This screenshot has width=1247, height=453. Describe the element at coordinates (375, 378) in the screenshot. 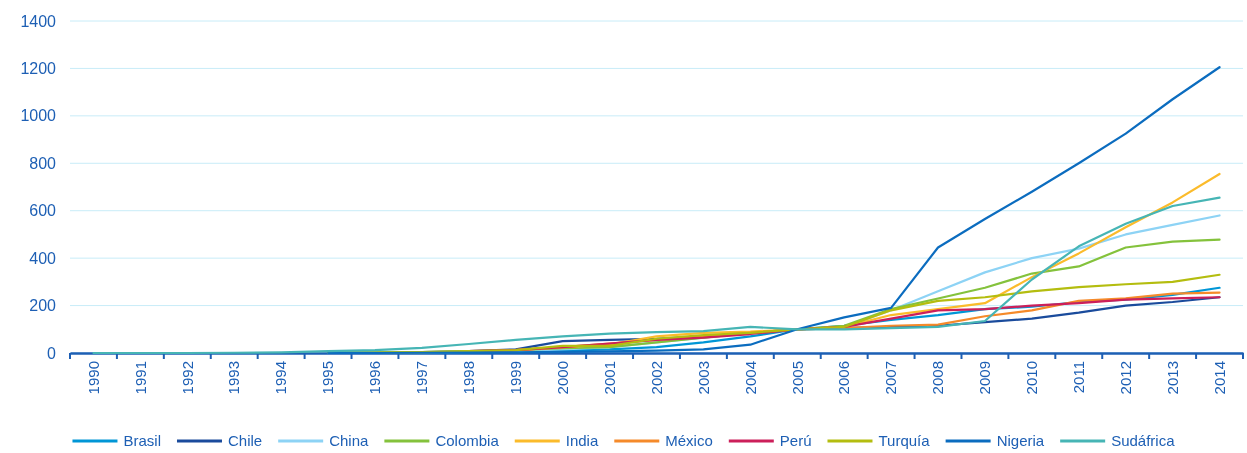

I see `x-tick-label: 1996` at that location.